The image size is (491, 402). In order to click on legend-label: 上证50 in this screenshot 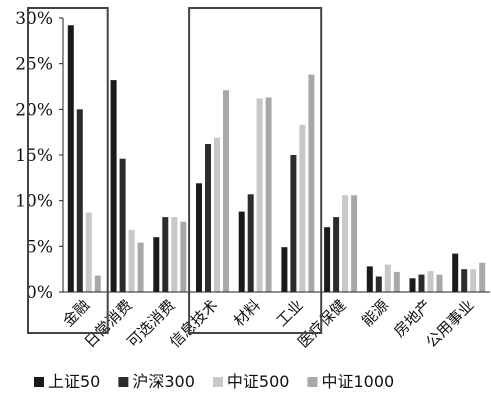, I will do `click(74, 381)`.